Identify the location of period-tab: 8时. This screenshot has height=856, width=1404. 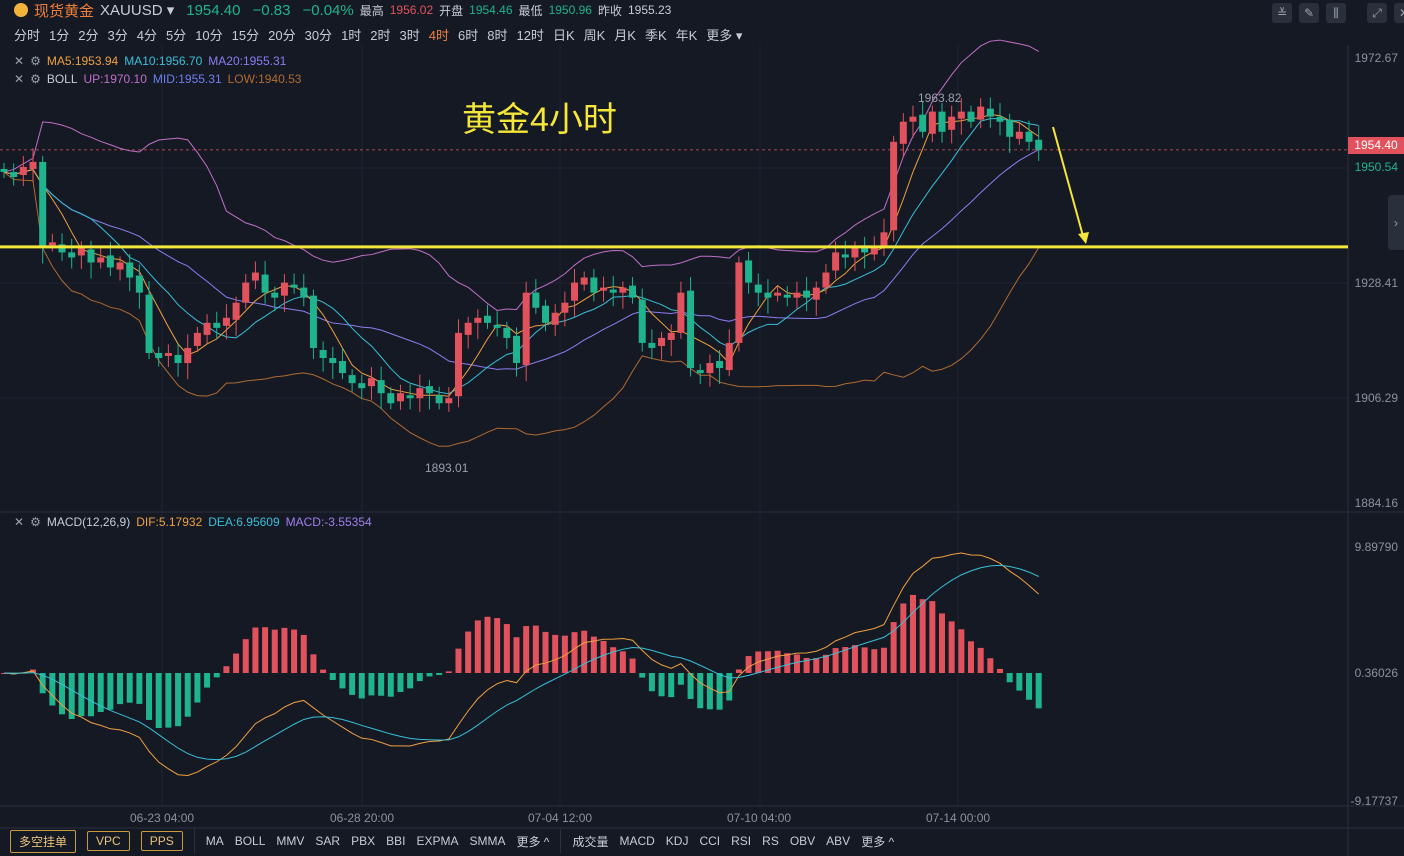
(497, 35).